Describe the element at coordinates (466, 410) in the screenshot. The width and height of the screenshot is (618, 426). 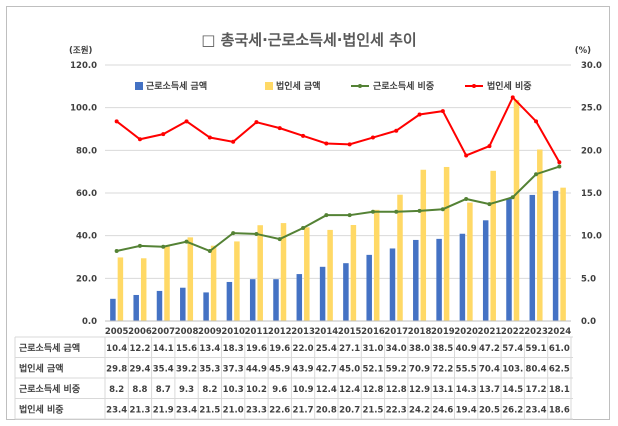
I see `table-cell-corporate-tax-share: 19.4` at that location.